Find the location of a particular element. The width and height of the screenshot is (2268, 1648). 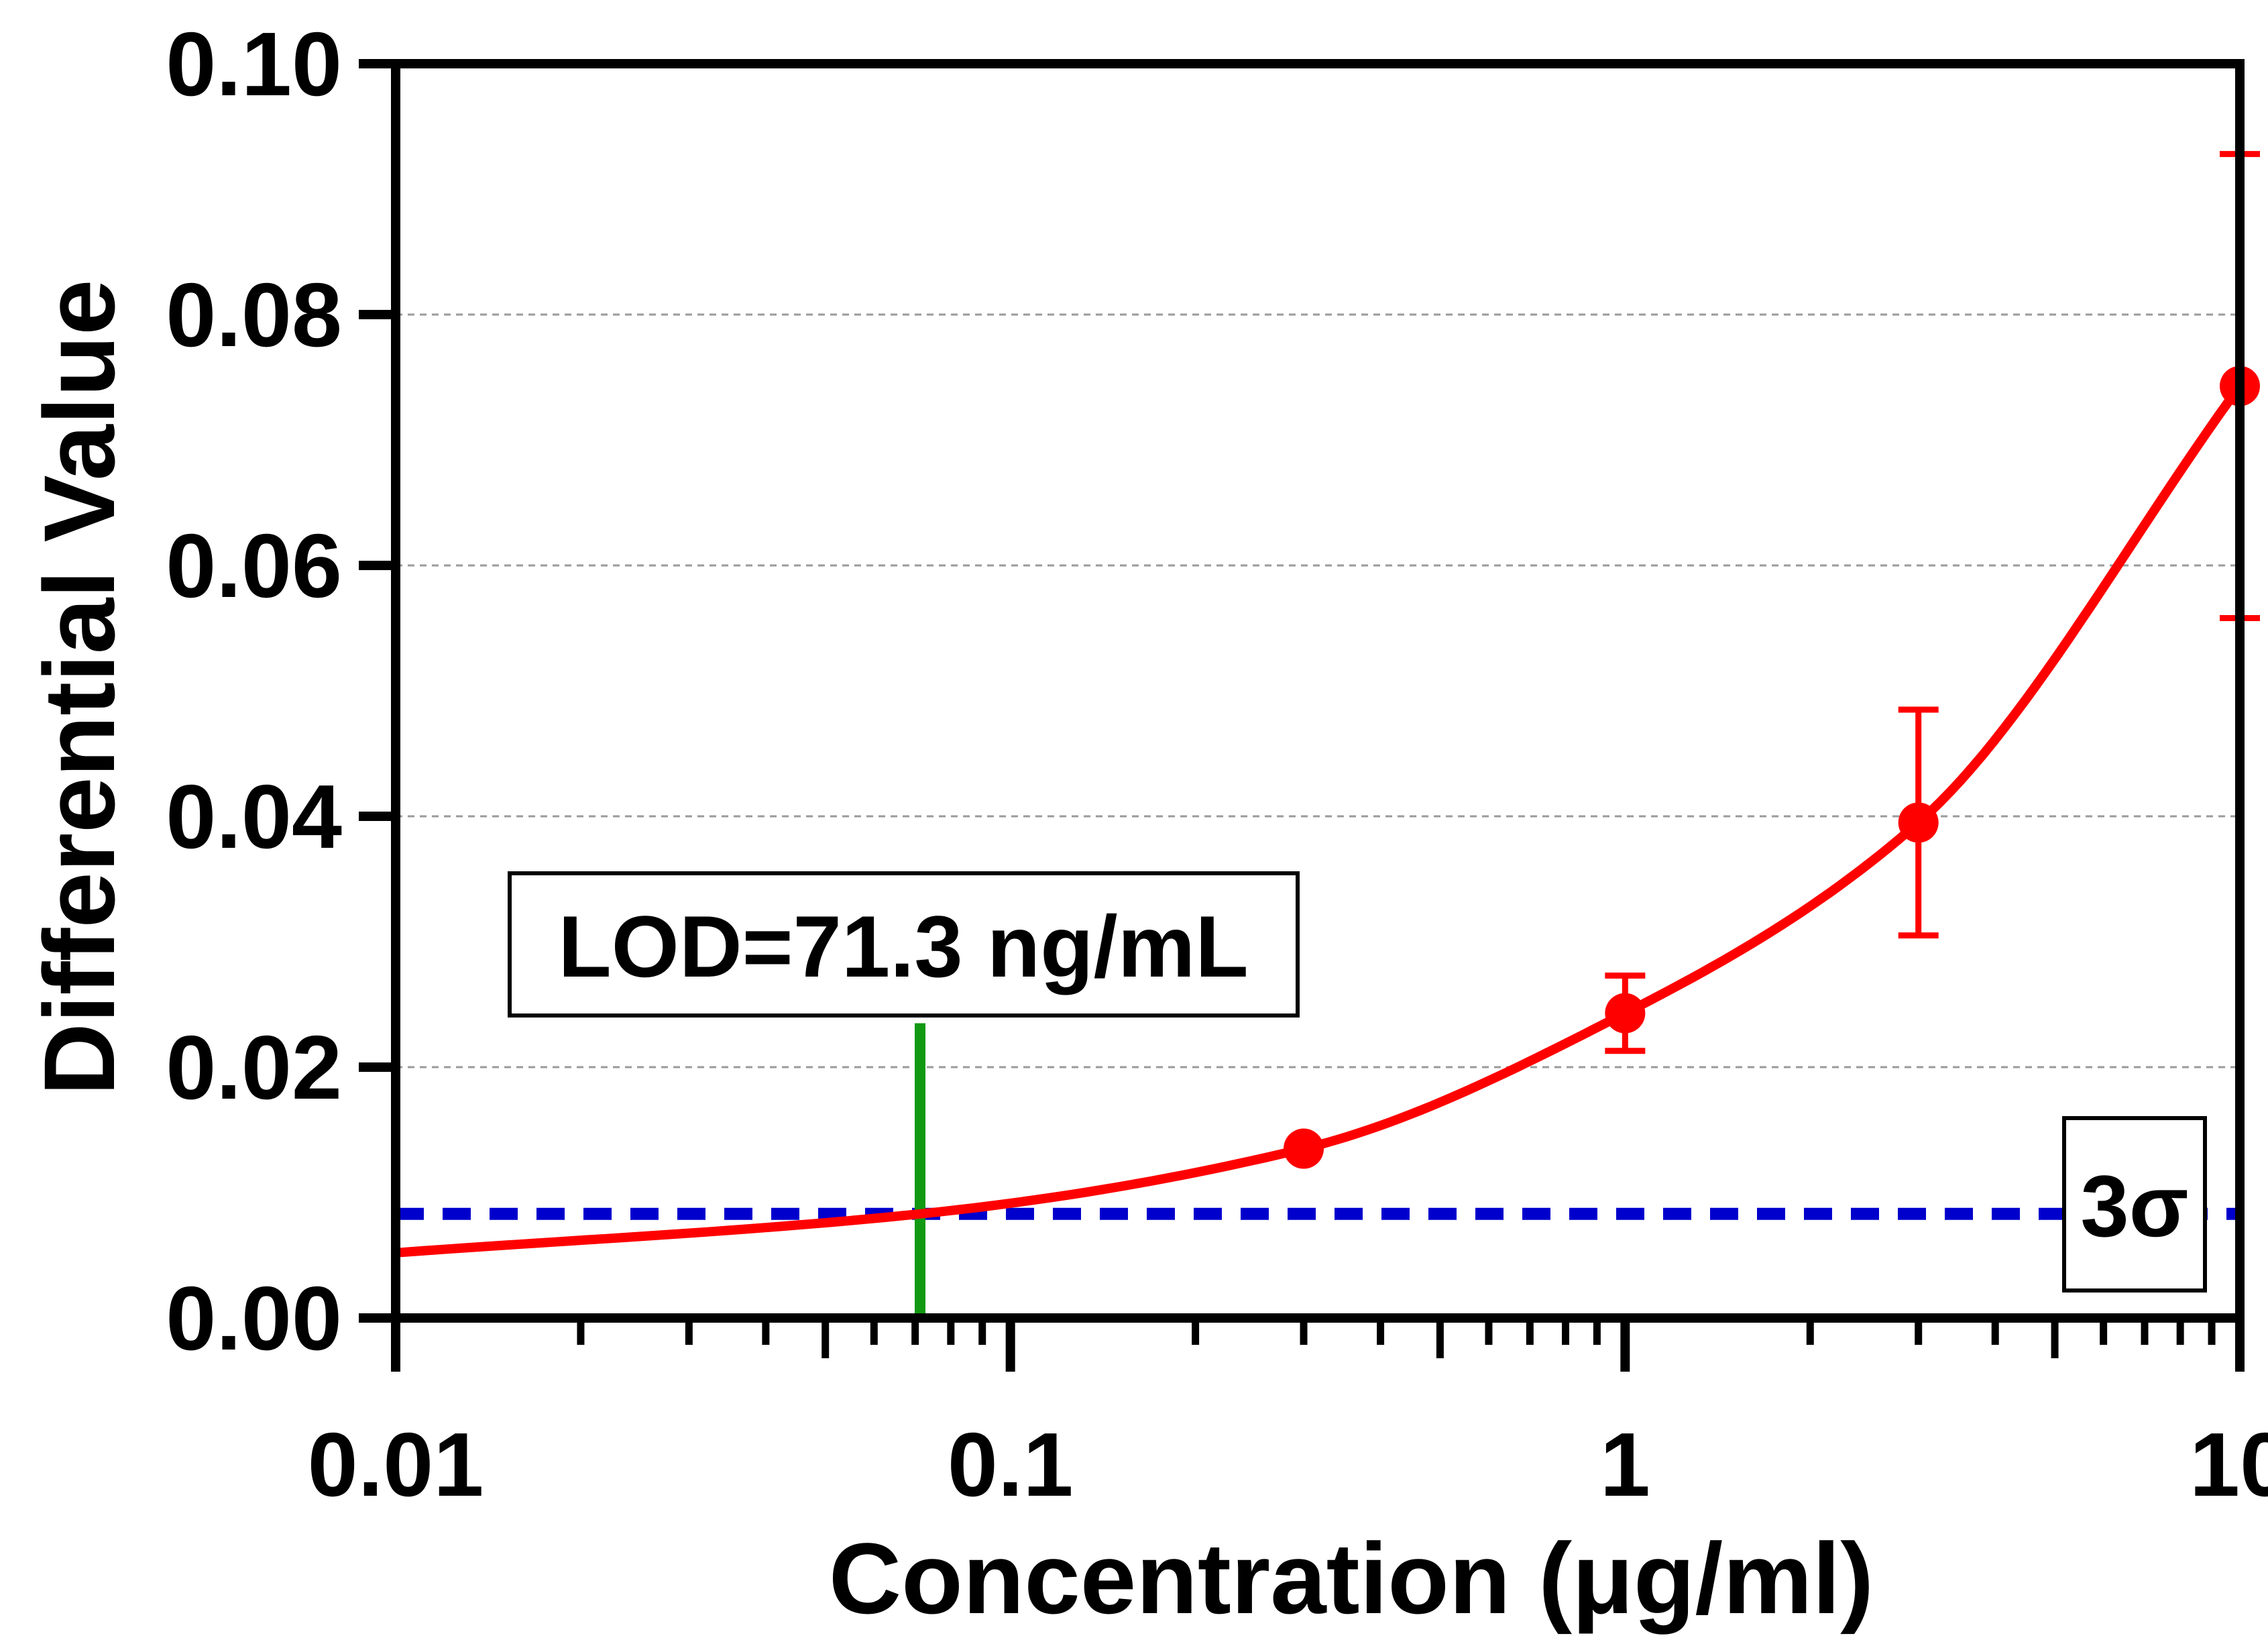

y-tick-label: 0.08 is located at coordinates (254, 315).